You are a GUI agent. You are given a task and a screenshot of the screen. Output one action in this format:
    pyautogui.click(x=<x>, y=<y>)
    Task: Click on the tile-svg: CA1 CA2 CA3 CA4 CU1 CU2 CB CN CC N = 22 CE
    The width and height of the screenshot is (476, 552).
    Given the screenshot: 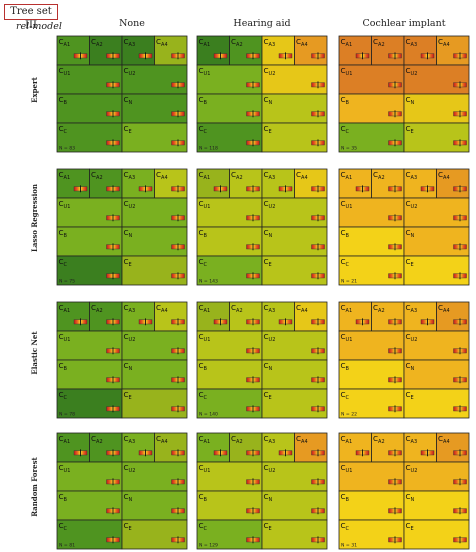 What is the action you would take?
    pyautogui.click(x=404, y=360)
    